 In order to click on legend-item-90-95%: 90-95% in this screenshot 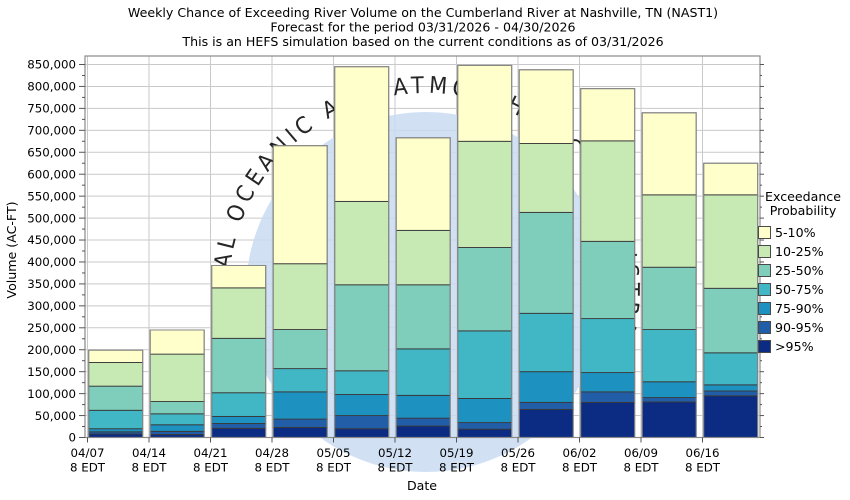, I will do `click(804, 327)`.